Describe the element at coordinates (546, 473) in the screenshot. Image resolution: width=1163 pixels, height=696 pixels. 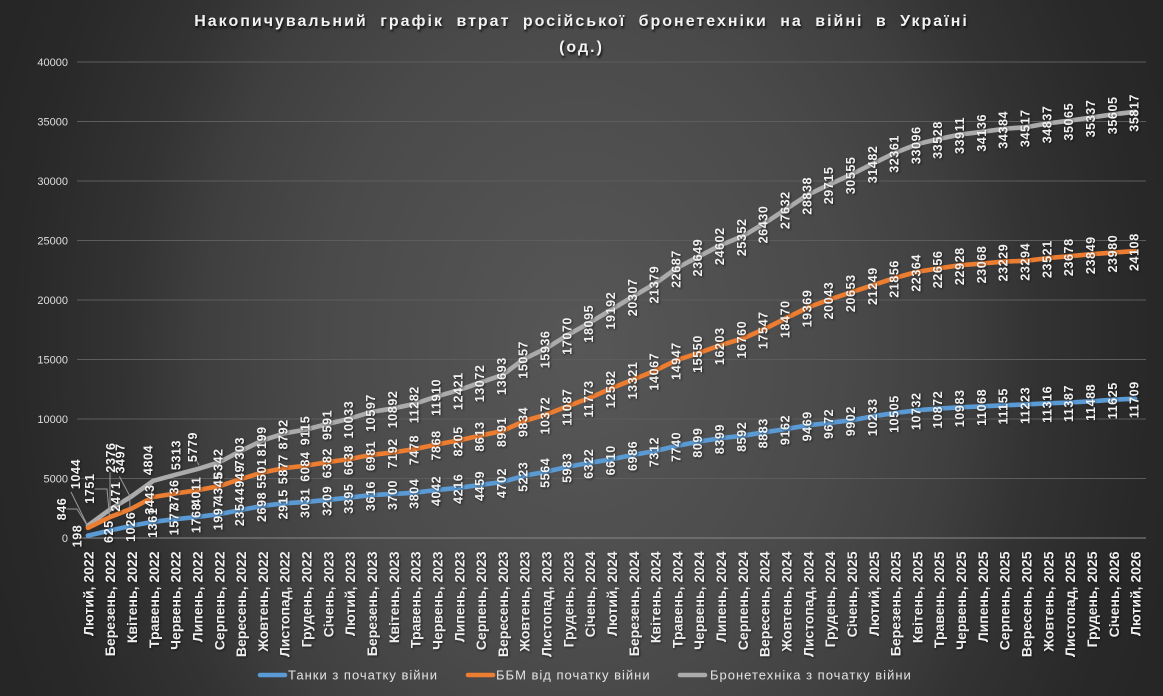
I see `svg-text: 5564` at that location.